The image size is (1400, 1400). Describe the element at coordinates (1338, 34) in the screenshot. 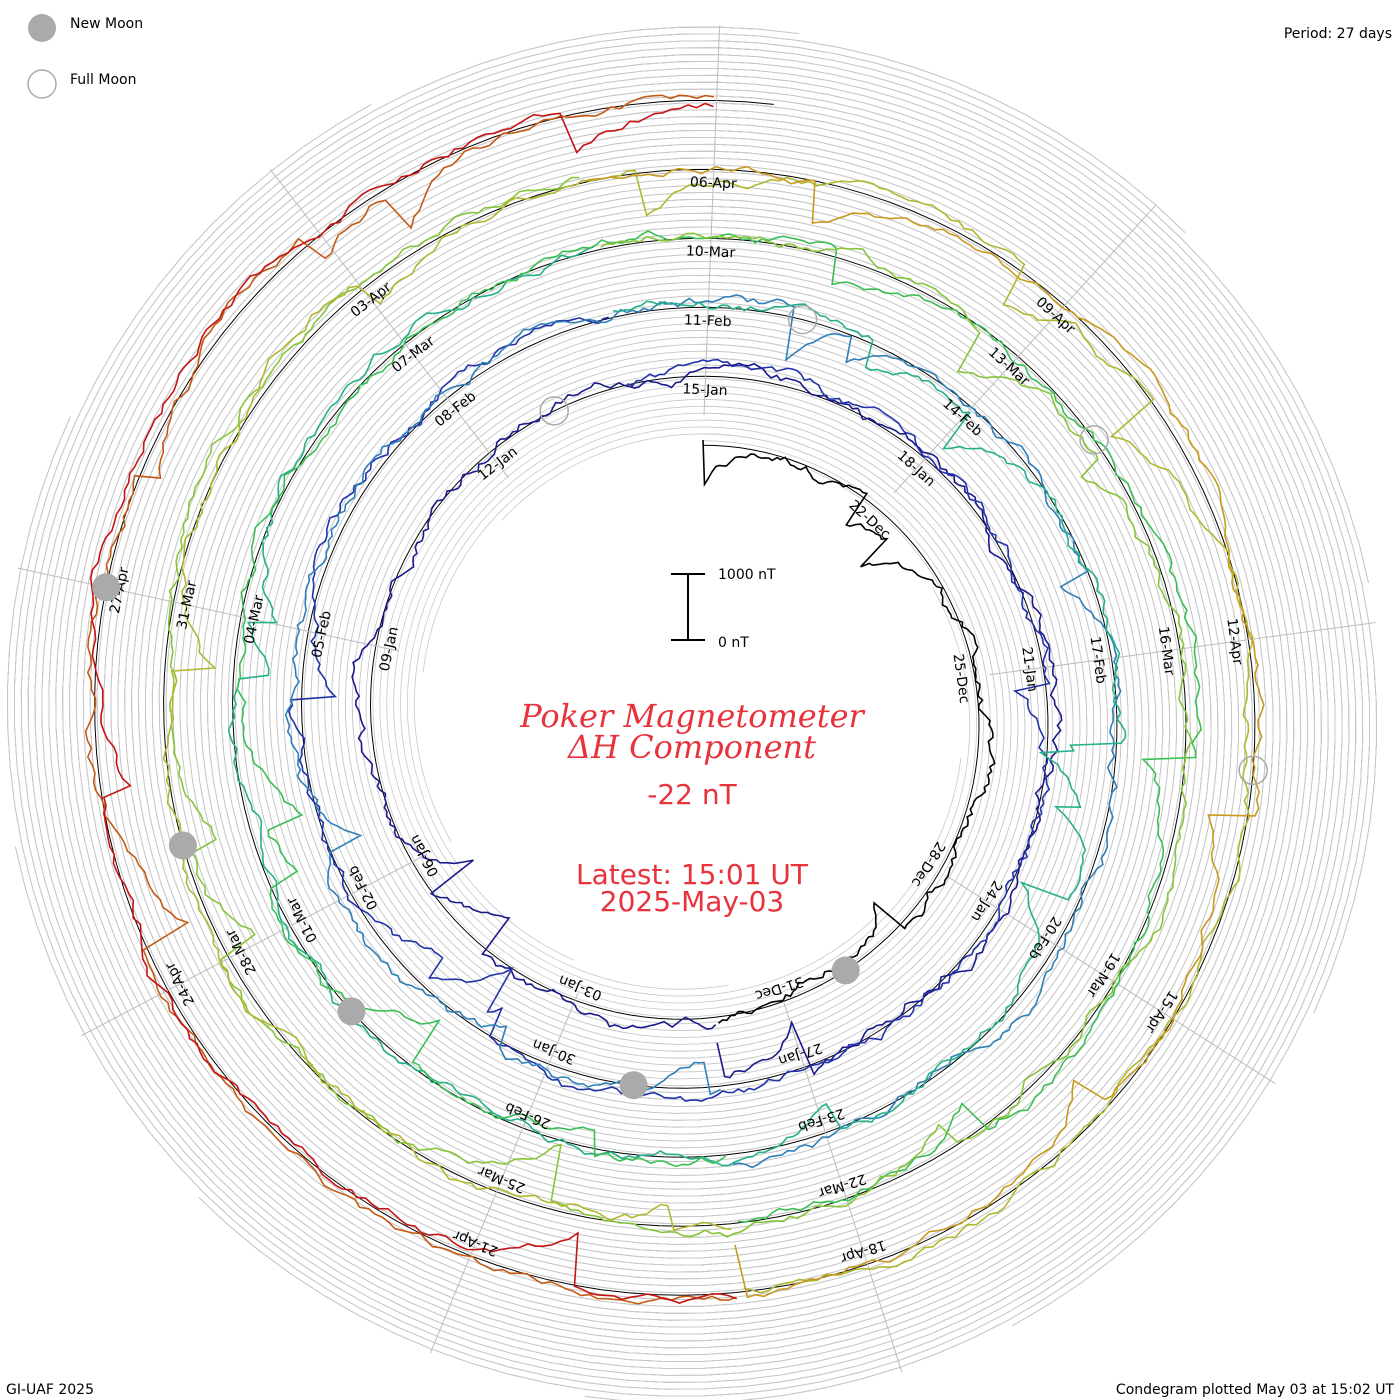

I see `period-label: Period: 27 days` at that location.